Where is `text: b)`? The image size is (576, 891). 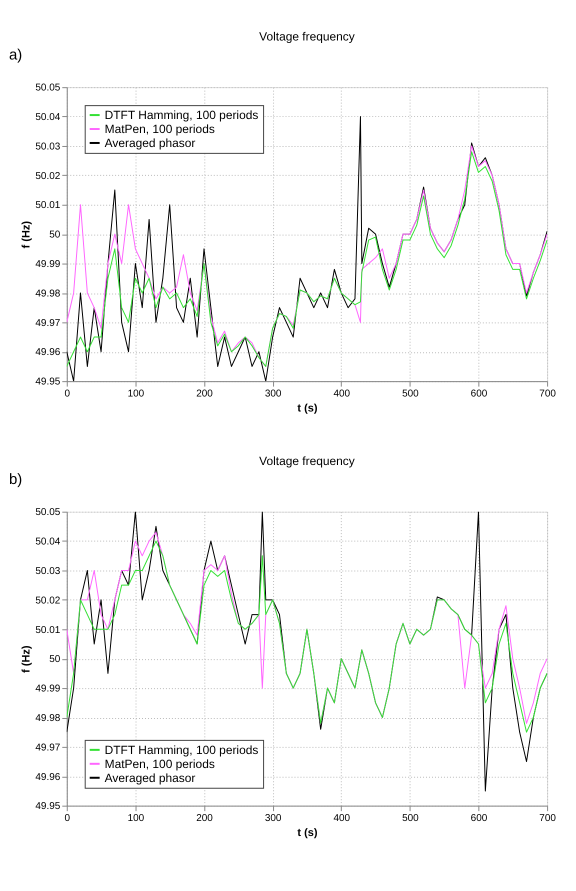
text: b) is located at coordinates (15, 479).